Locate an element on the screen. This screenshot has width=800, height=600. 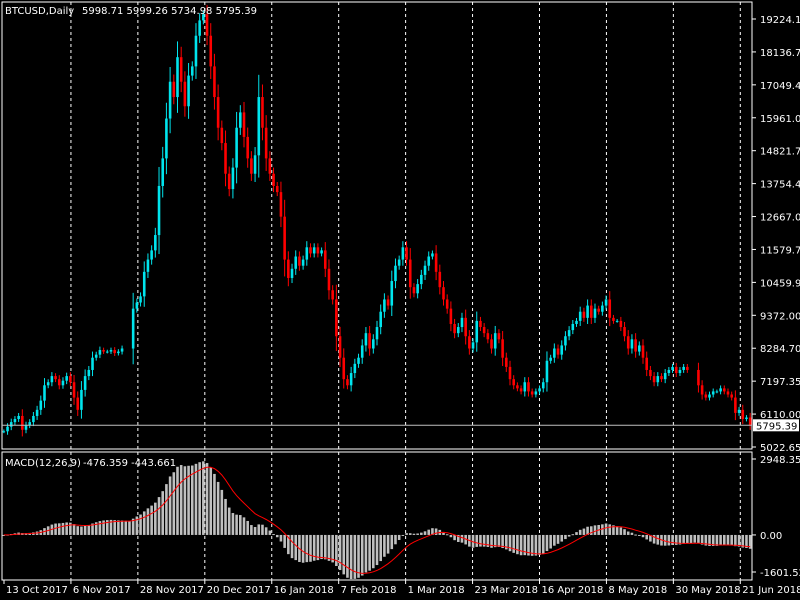
time-tick-label: 23 Mar 2018 is located at coordinates (506, 590).